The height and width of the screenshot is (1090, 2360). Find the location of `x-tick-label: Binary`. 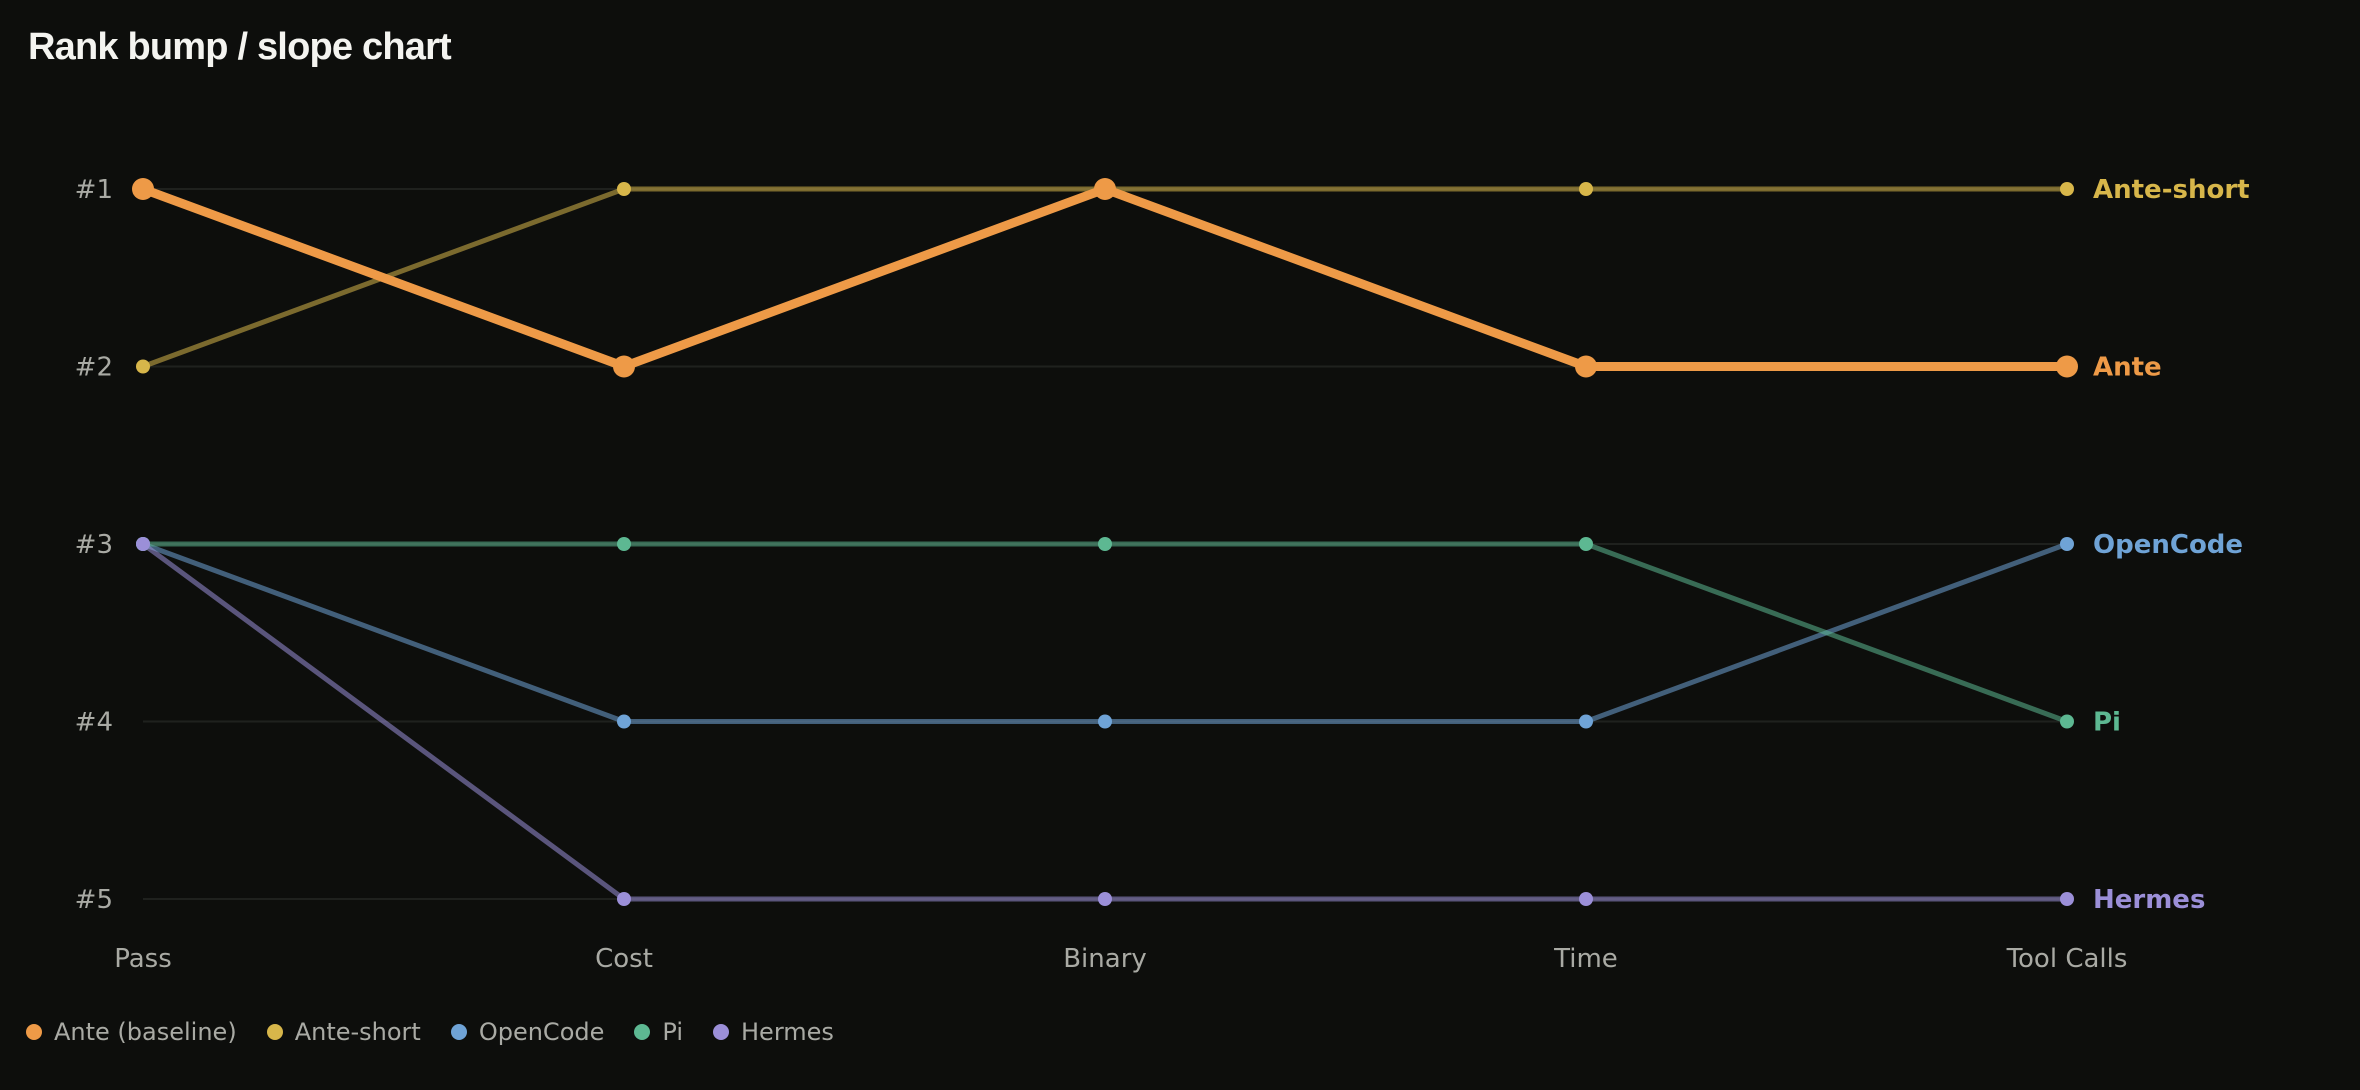

x-tick-label: Binary is located at coordinates (1105, 959).